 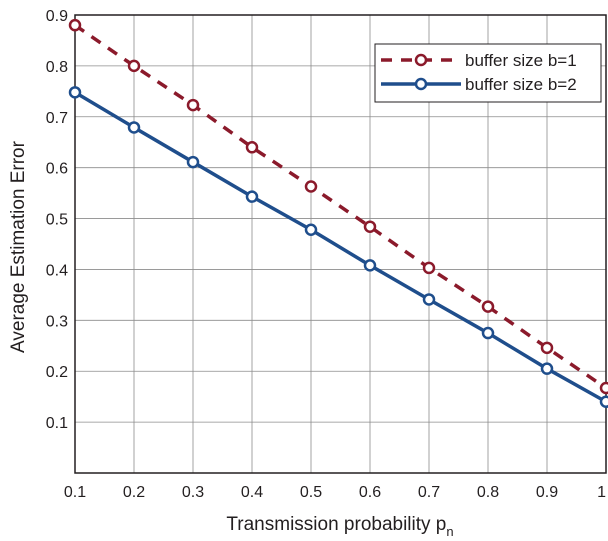 I want to click on y-axis-ticks: 0.1 0.2 0.3 0.4 0.5 0.6 0.7 0.8 0.9, so click(x=57, y=220).